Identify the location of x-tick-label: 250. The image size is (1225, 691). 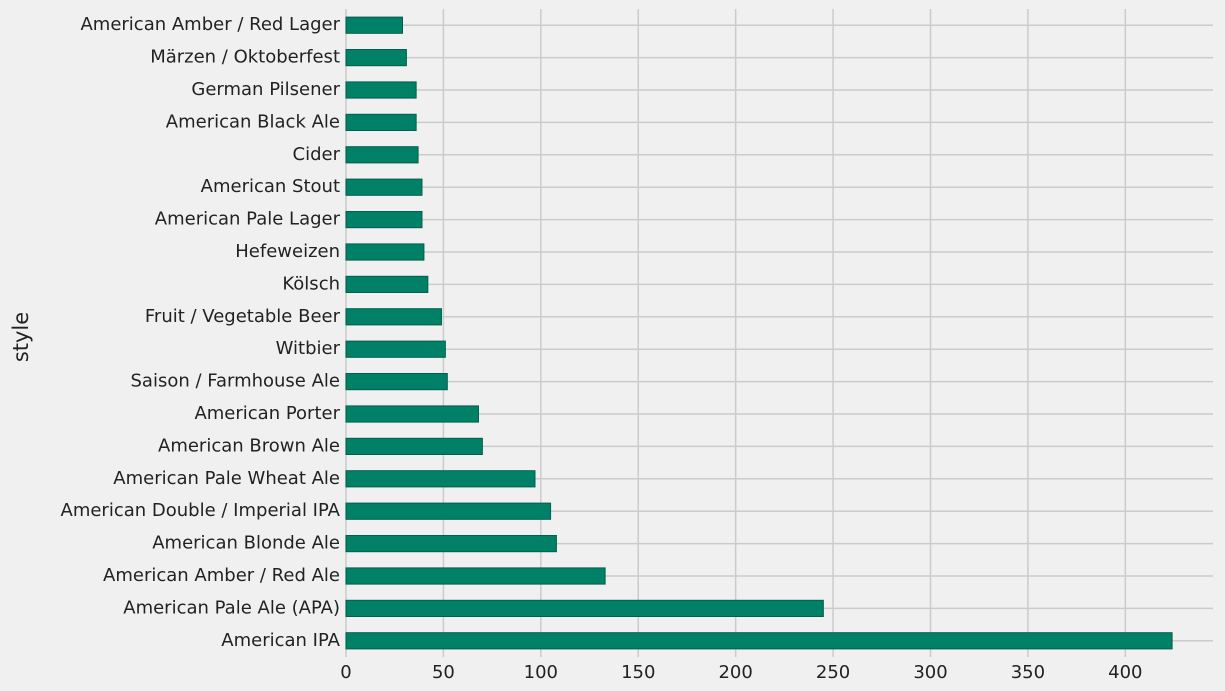
(833, 672).